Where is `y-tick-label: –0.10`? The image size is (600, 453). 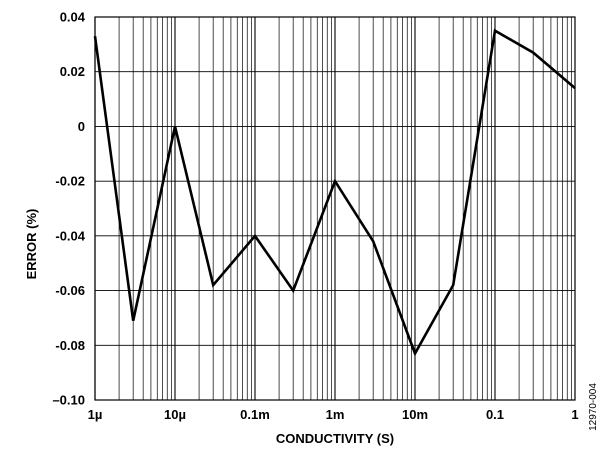
y-tick-label: –0.10 is located at coordinates (68, 400).